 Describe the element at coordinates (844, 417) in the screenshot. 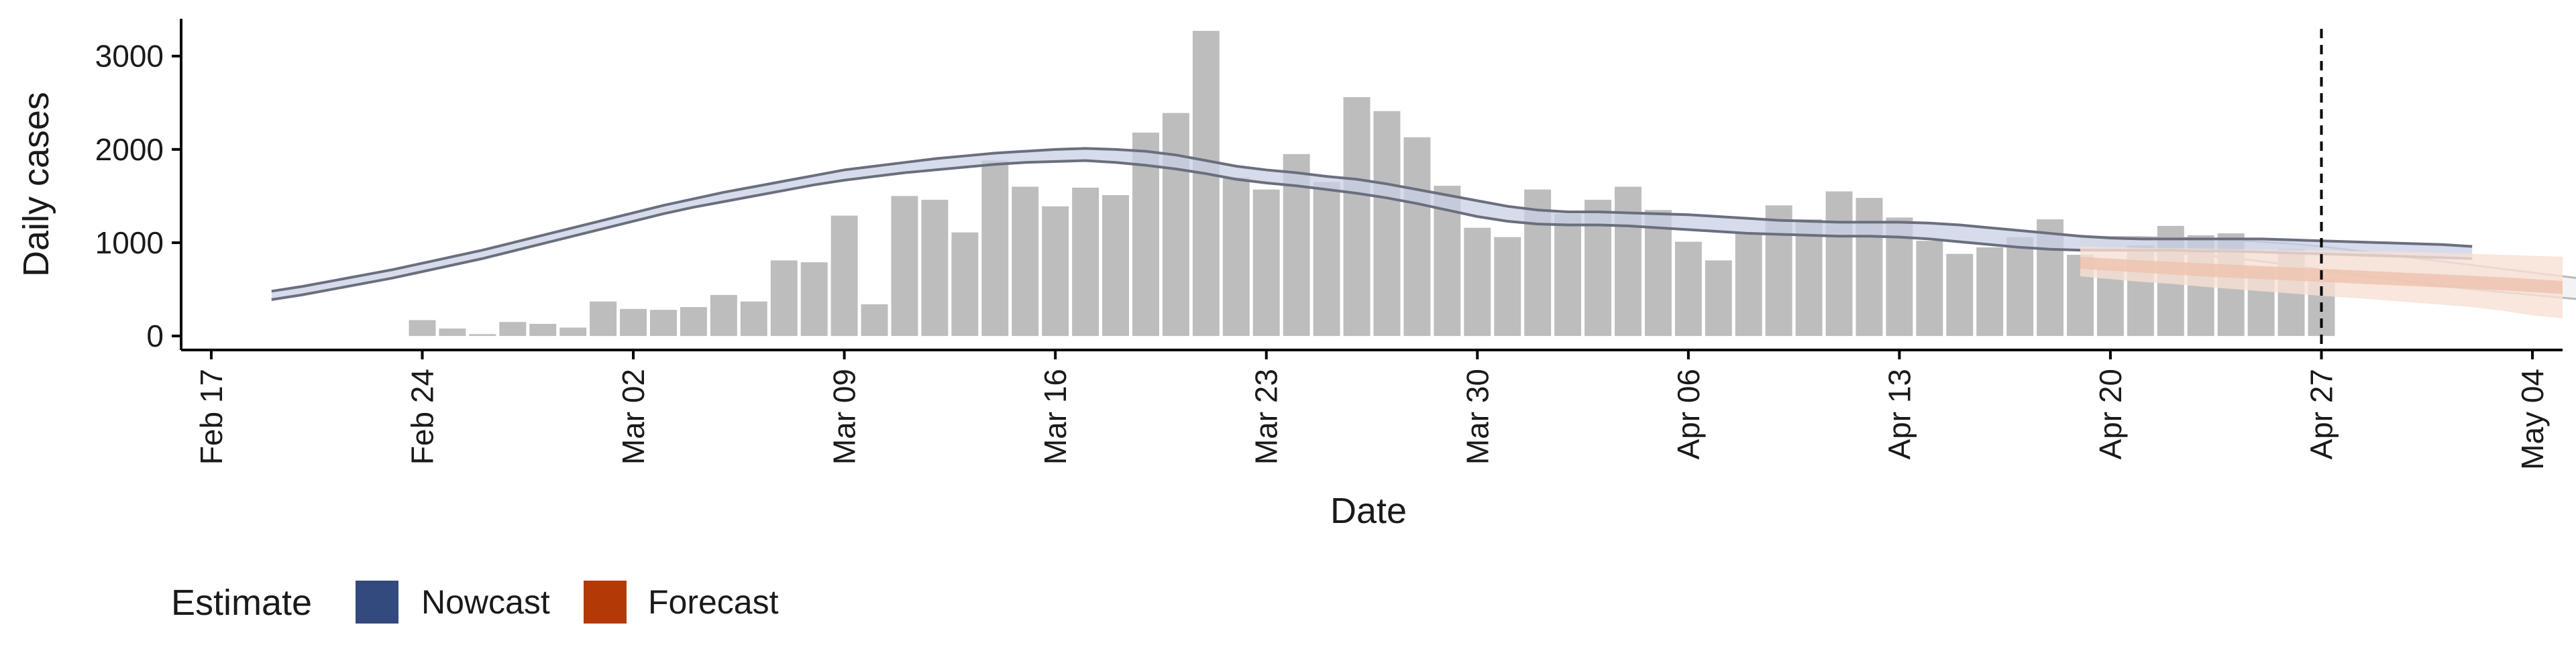

I see `x-tick-label: Mar 09` at that location.